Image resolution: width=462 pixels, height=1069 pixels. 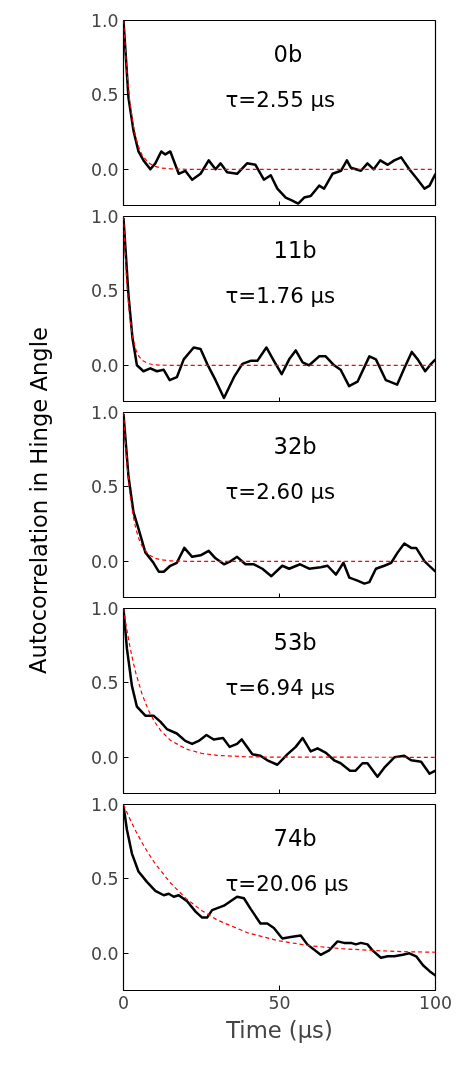 I want to click on x-tick-label: 0, so click(x=123, y=1002).